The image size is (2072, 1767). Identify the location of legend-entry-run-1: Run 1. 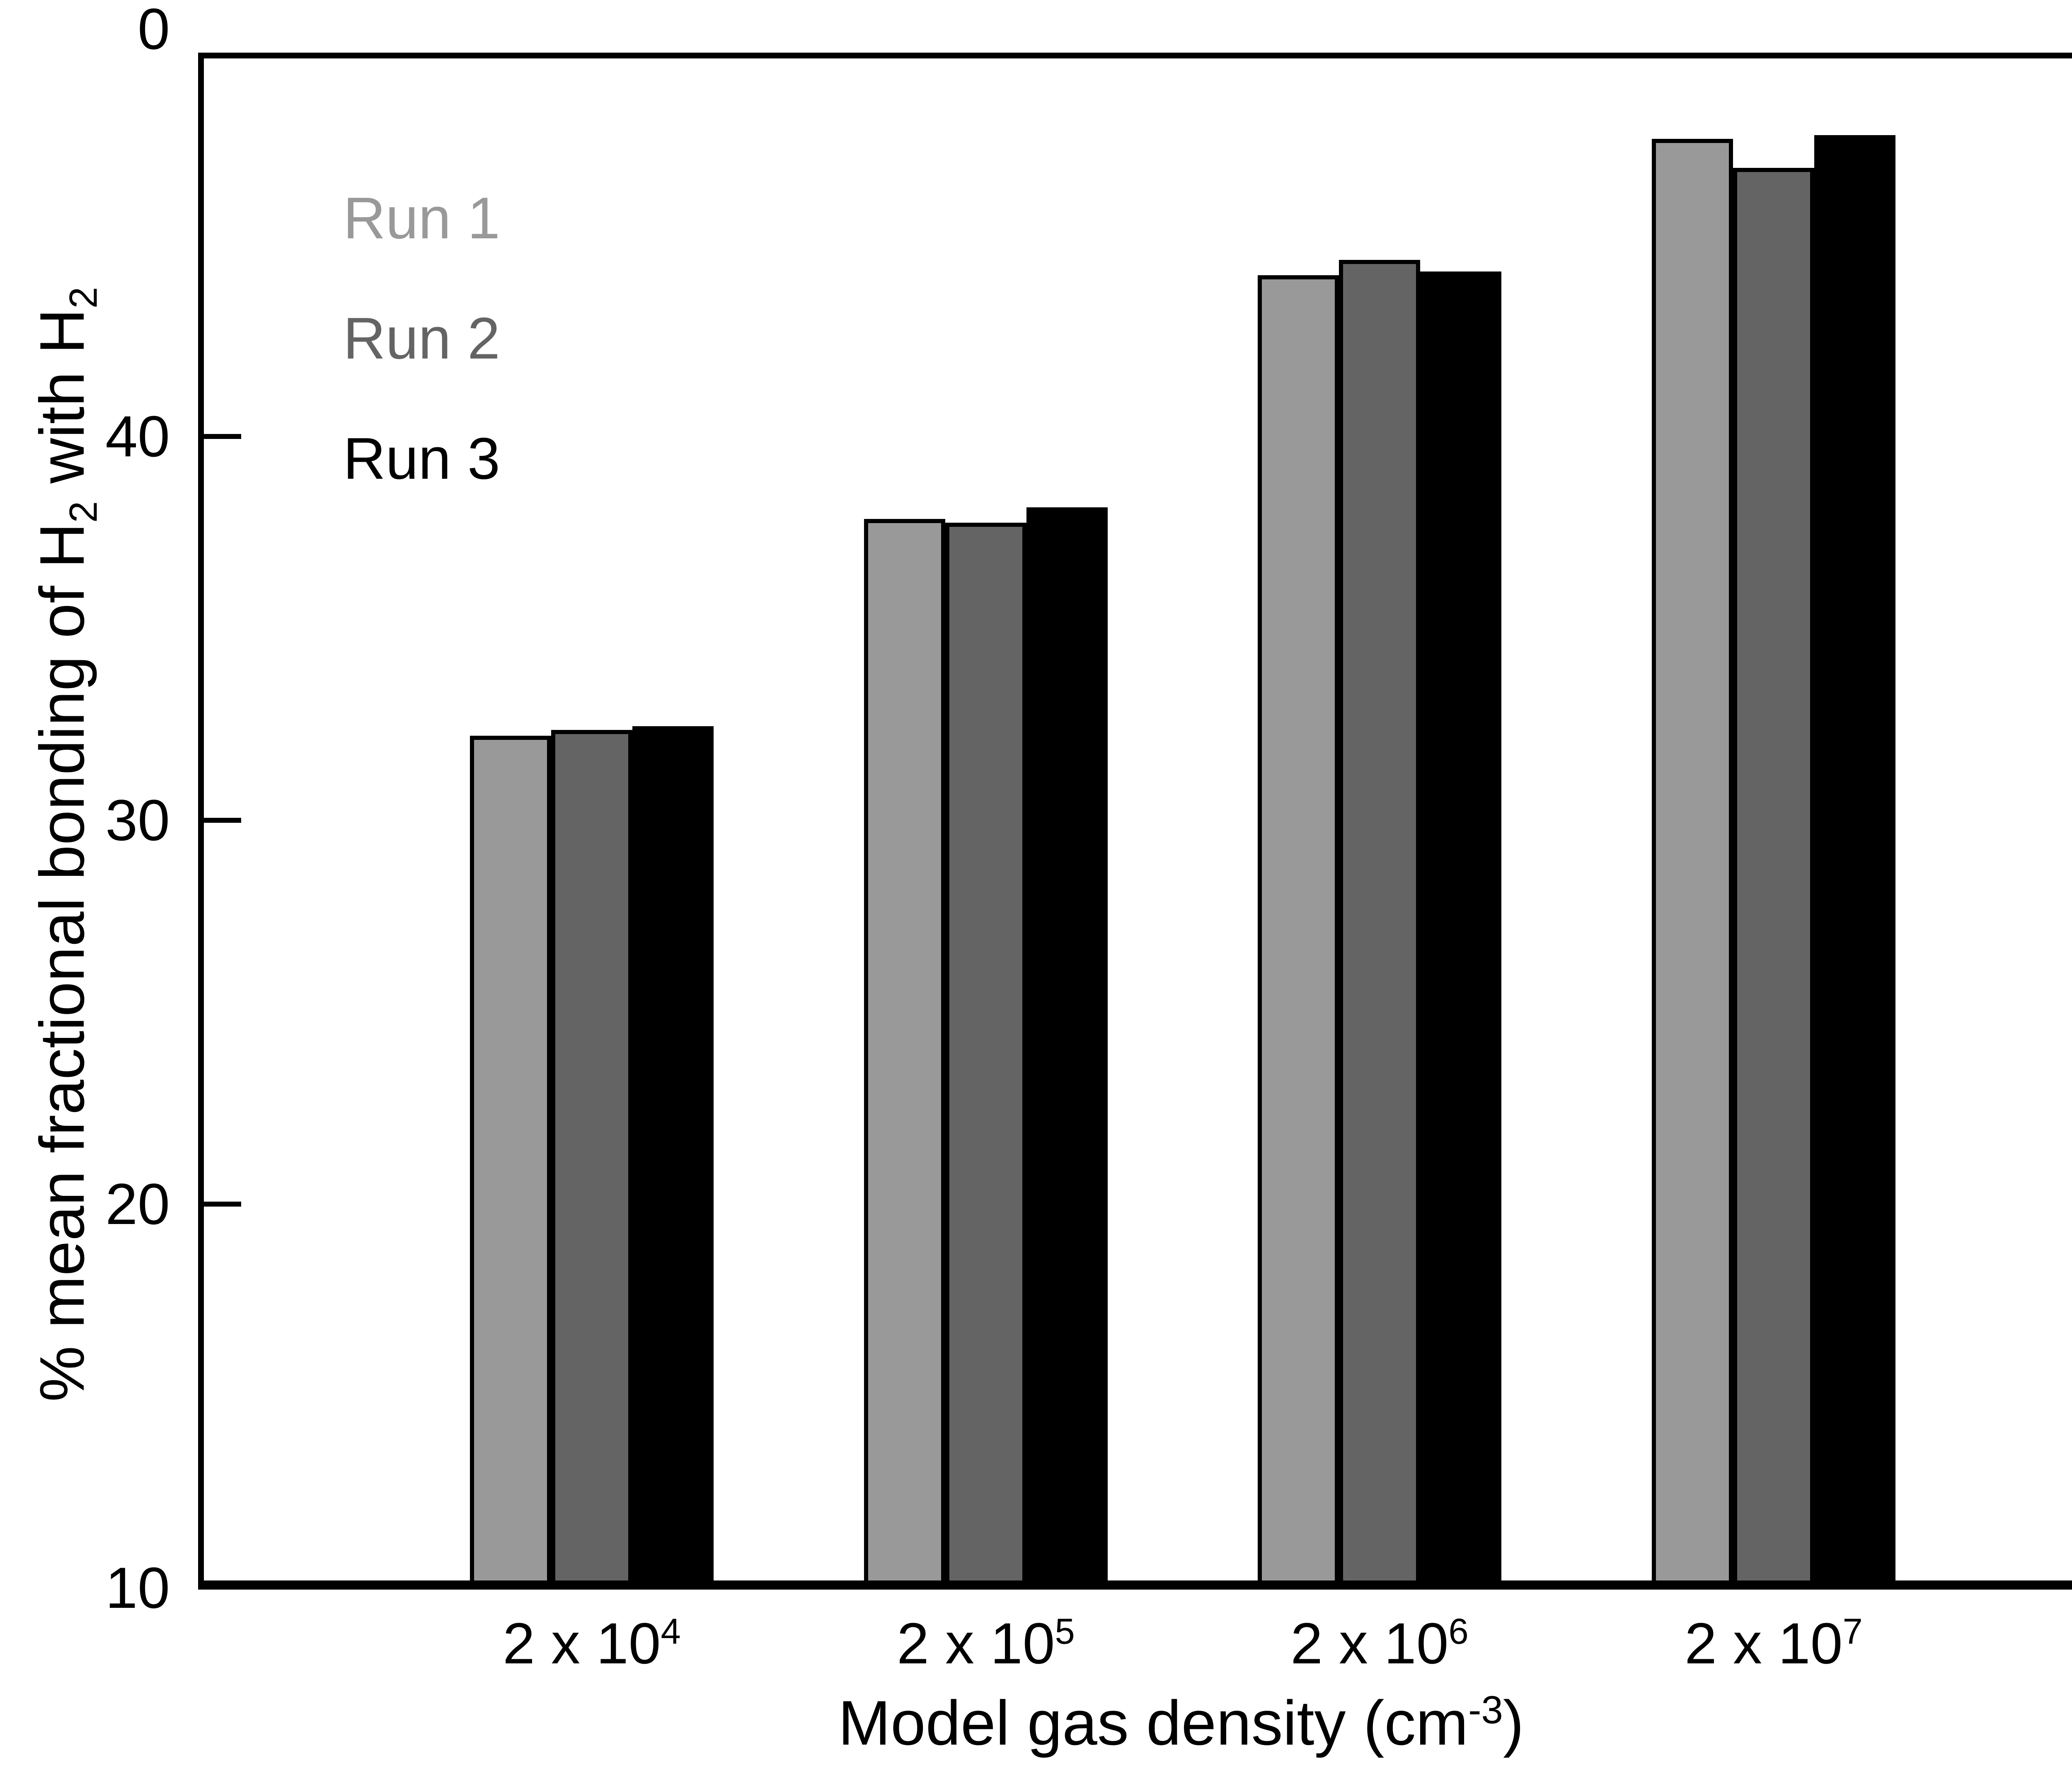
(421, 218).